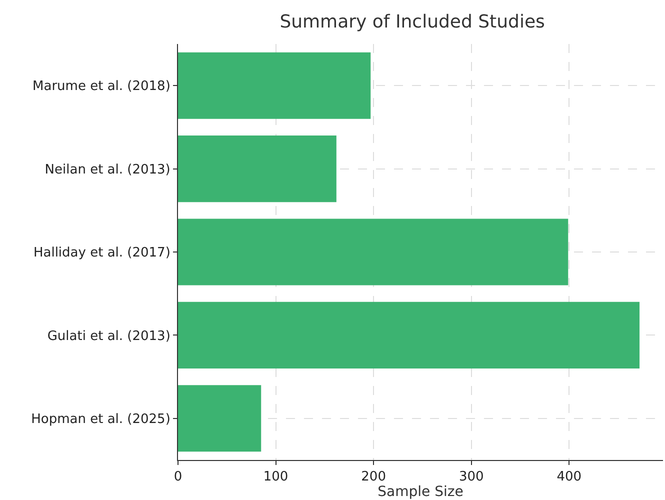  Describe the element at coordinates (421, 492) in the screenshot. I see `x-axis-title: Sample Size` at that location.